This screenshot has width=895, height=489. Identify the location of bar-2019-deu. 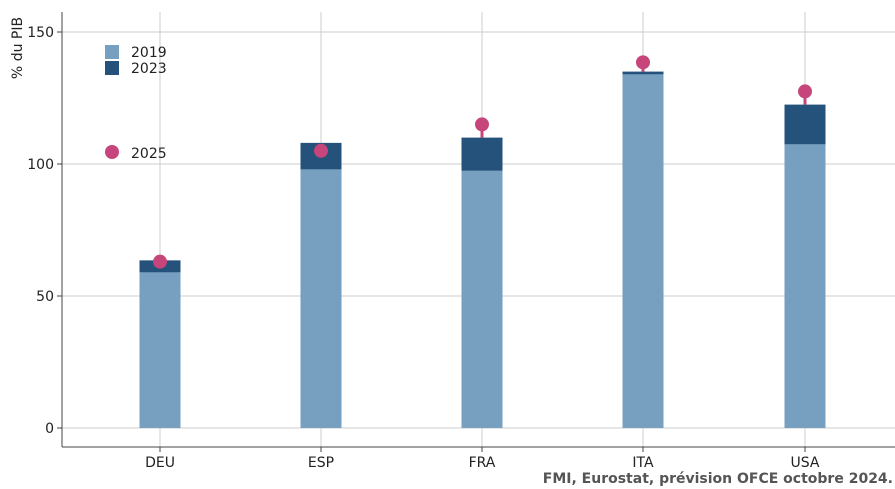
(160, 350).